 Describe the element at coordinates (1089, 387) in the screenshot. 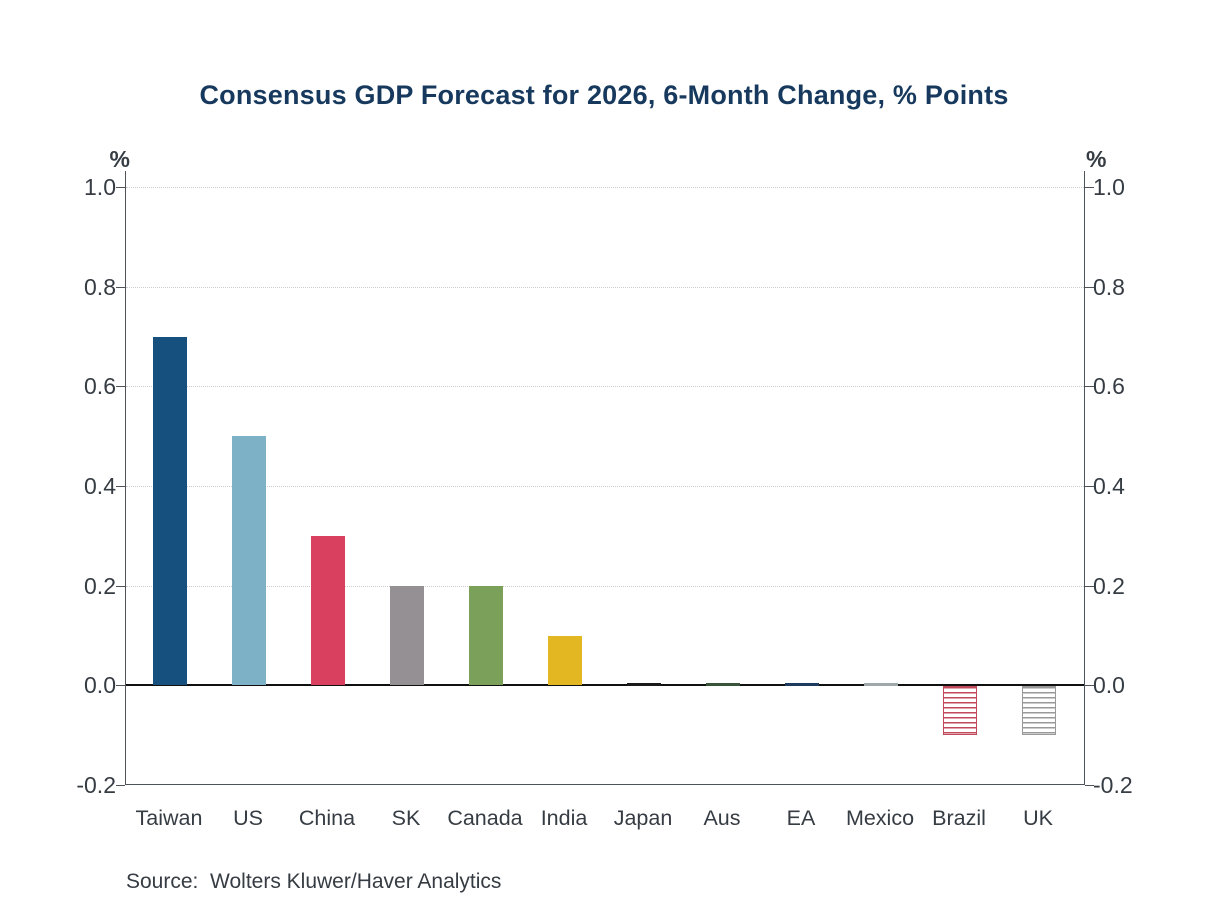

I see `y-tick-right-0.6` at that location.